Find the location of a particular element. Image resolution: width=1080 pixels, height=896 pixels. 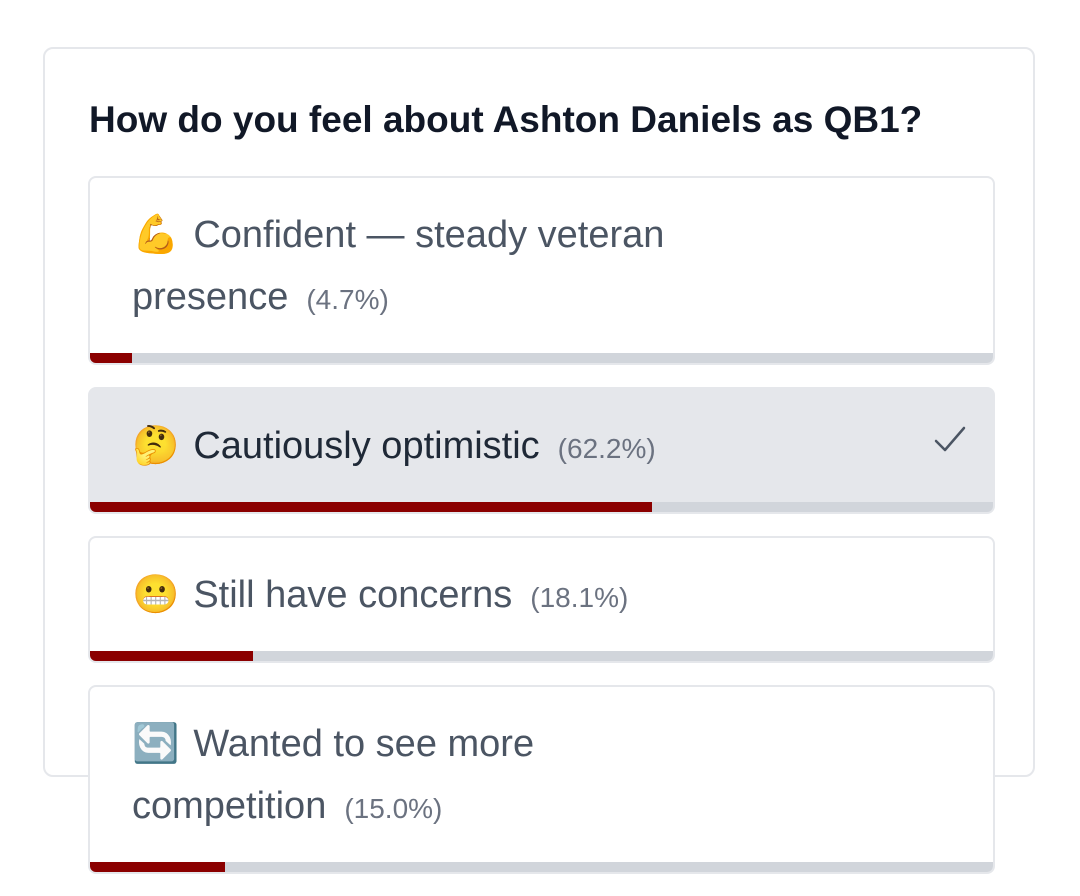

option-emoji: 💪 is located at coordinates (156, 235).